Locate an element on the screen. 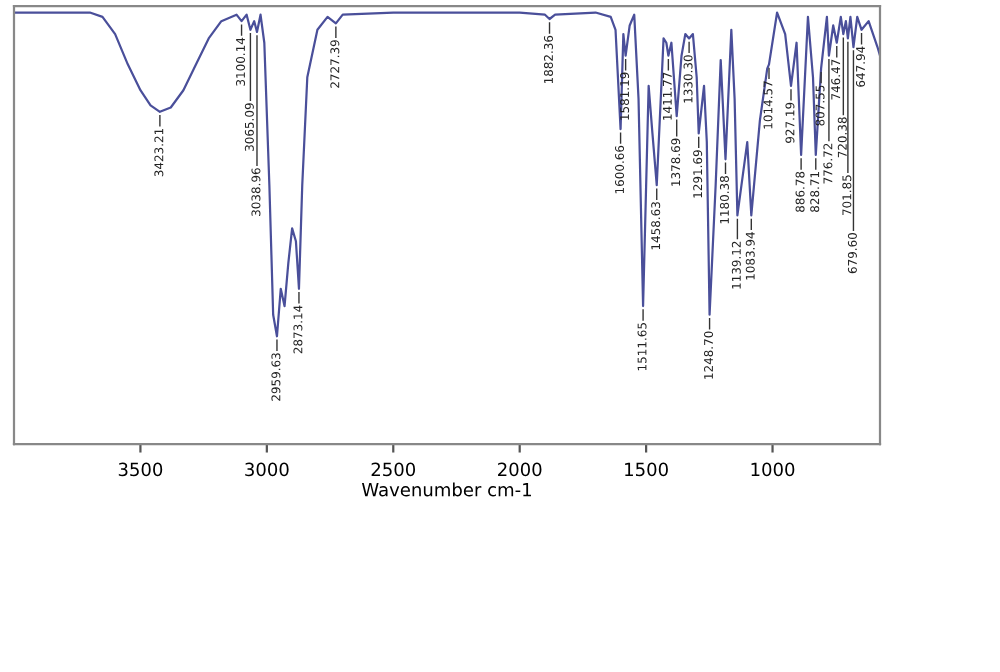 This screenshot has height=672, width=1000. x-tick-label: 2000 is located at coordinates (520, 469).